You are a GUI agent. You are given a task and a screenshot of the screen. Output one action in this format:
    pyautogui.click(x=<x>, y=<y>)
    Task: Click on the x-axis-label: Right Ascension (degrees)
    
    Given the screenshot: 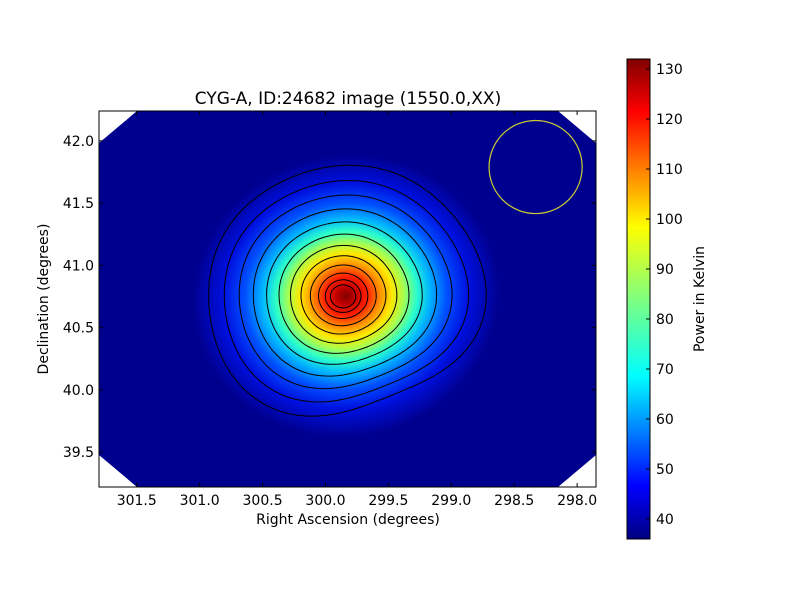 What is the action you would take?
    pyautogui.click(x=348, y=520)
    